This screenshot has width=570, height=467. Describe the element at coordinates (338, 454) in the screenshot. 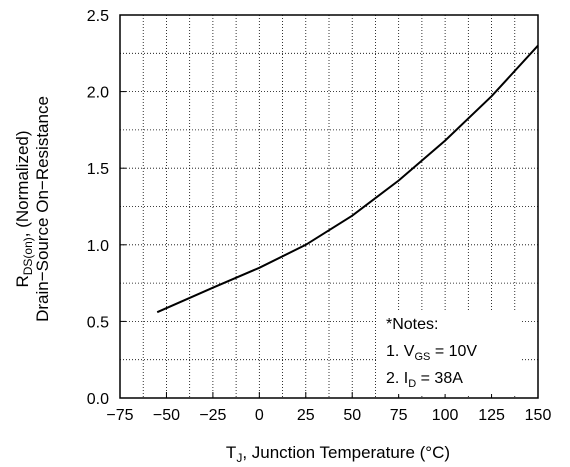

I see `x-axis-label: TJ, Junction Temperature (°C)` at that location.